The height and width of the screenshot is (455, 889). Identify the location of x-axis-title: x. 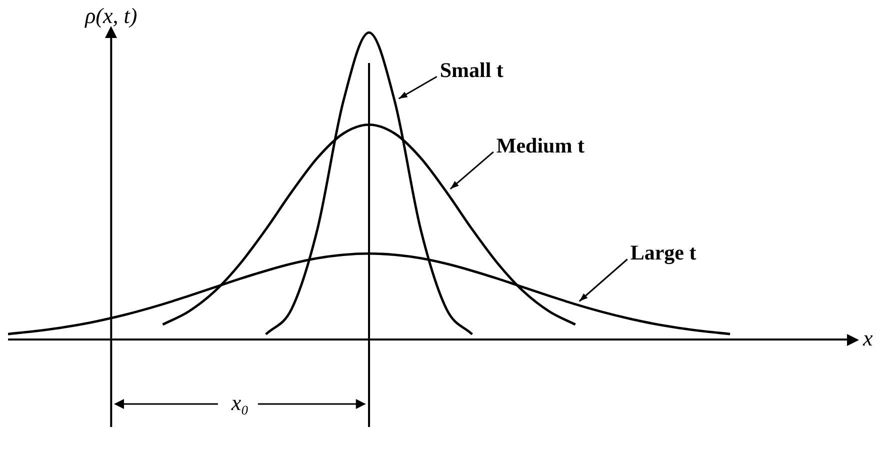
(867, 337).